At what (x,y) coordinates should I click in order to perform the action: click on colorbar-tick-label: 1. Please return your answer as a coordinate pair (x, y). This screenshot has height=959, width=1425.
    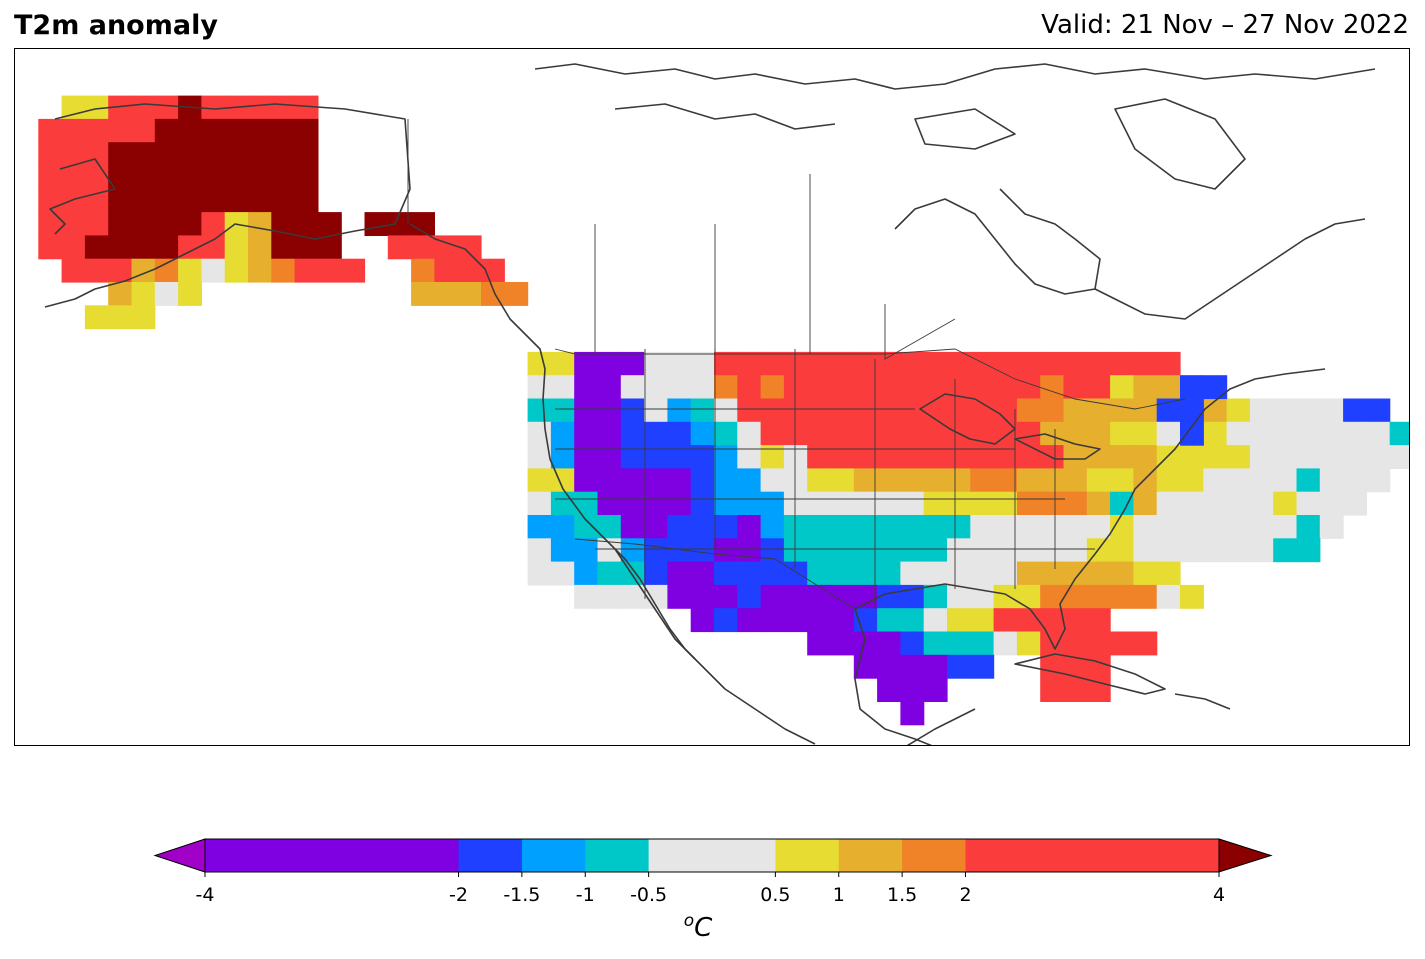
    Looking at the image, I should click on (839, 895).